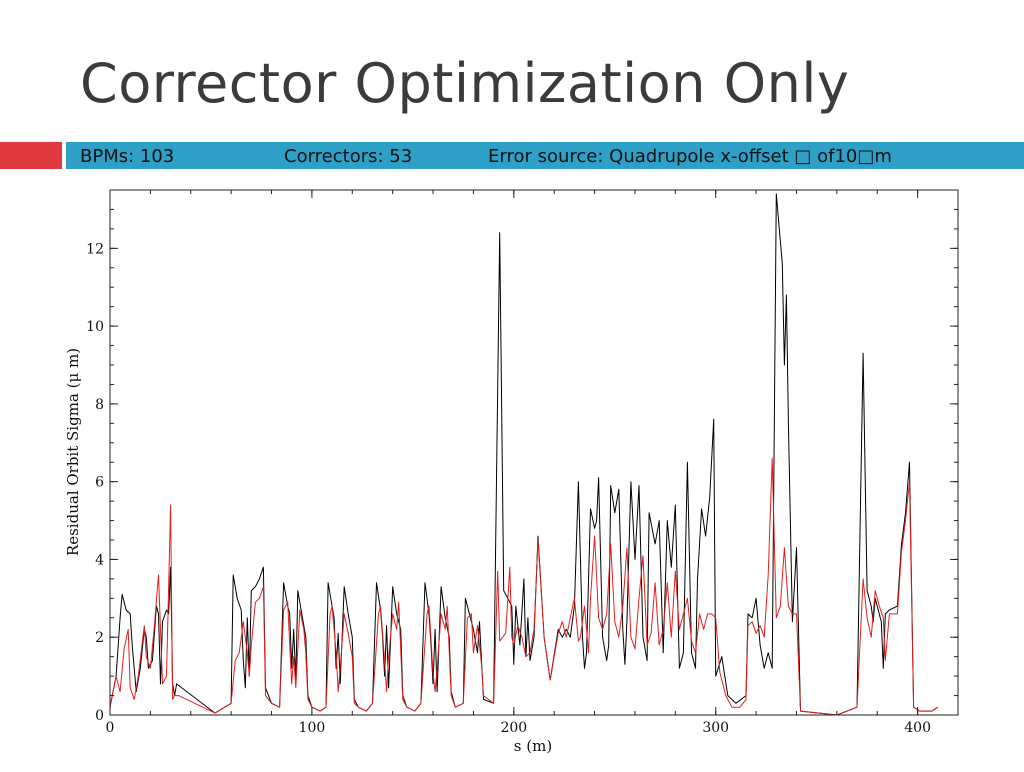 The image size is (1024, 772). What do you see at coordinates (95, 249) in the screenshot?
I see `y-tick-label: 12` at bounding box center [95, 249].